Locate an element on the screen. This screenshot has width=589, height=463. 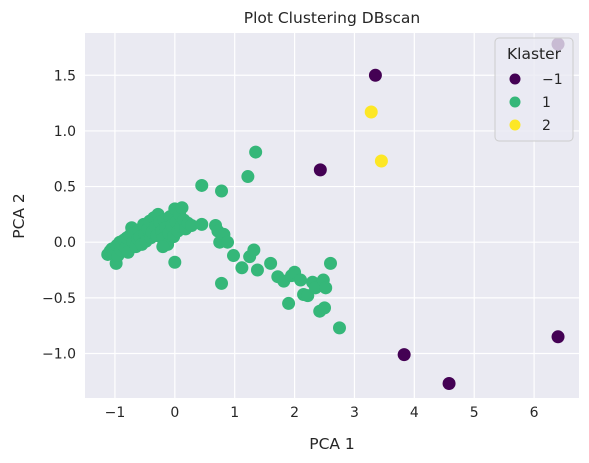
legend-label: −1 is located at coordinates (552, 80).